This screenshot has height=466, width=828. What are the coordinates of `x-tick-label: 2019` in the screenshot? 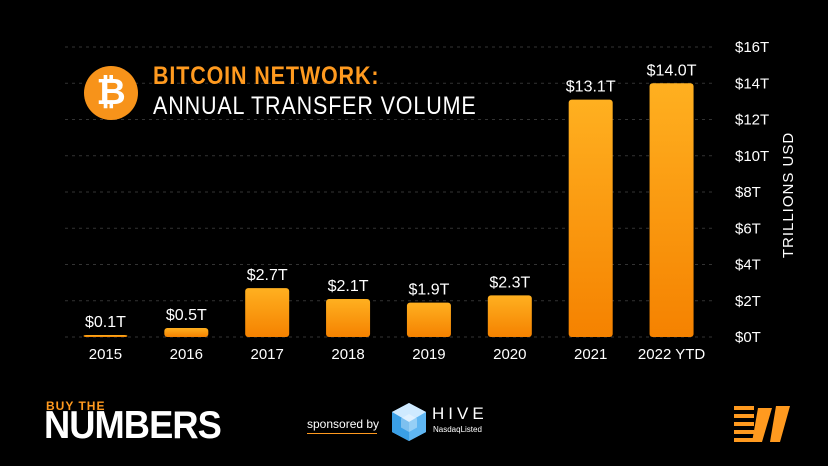 It's located at (428, 354).